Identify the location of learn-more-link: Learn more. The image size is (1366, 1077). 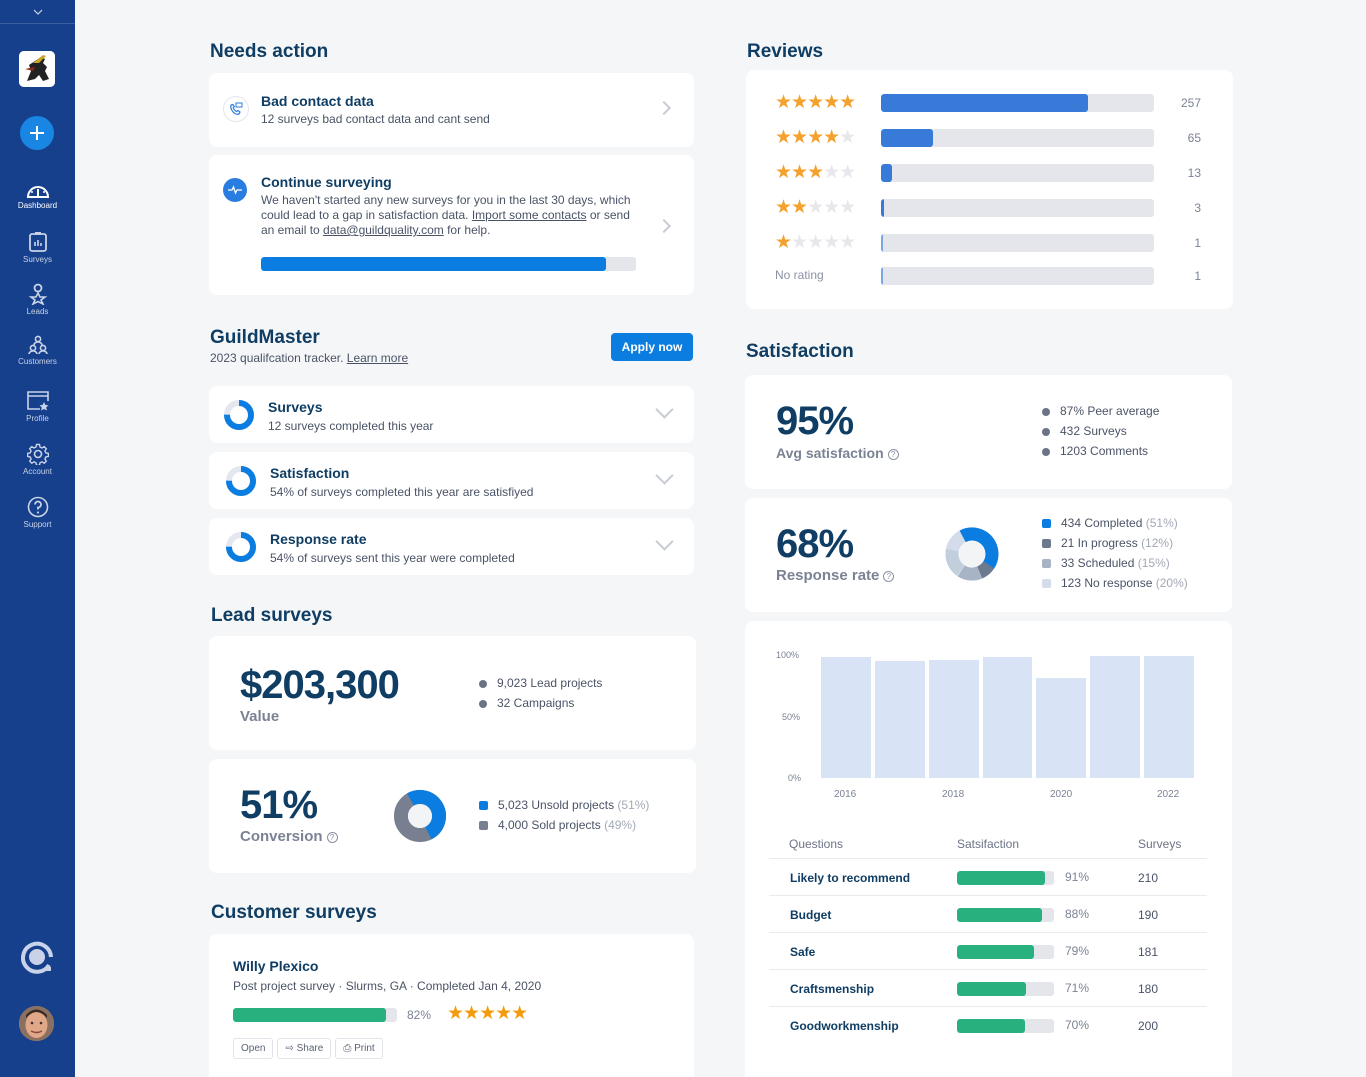
(377, 358).